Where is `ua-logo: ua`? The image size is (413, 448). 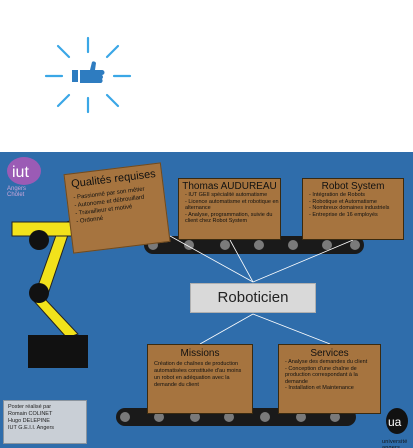 ua-logo: ua is located at coordinates (397, 421).